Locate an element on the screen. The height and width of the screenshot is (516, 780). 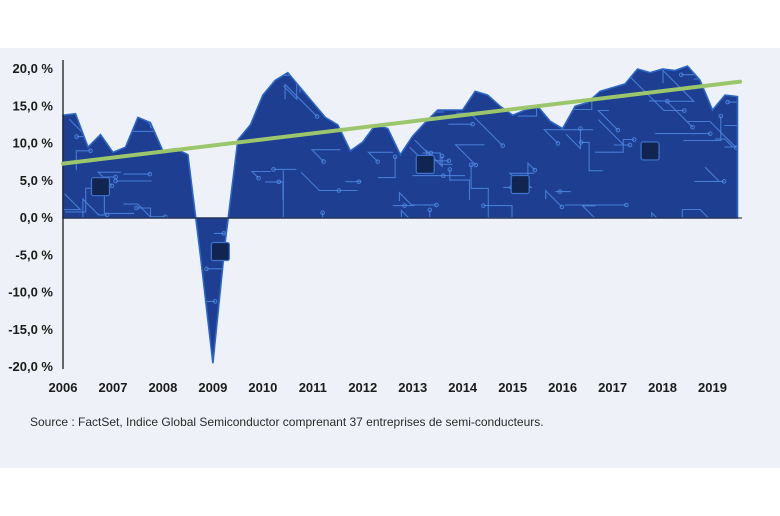
x-tick-label: 2014 is located at coordinates (463, 387).